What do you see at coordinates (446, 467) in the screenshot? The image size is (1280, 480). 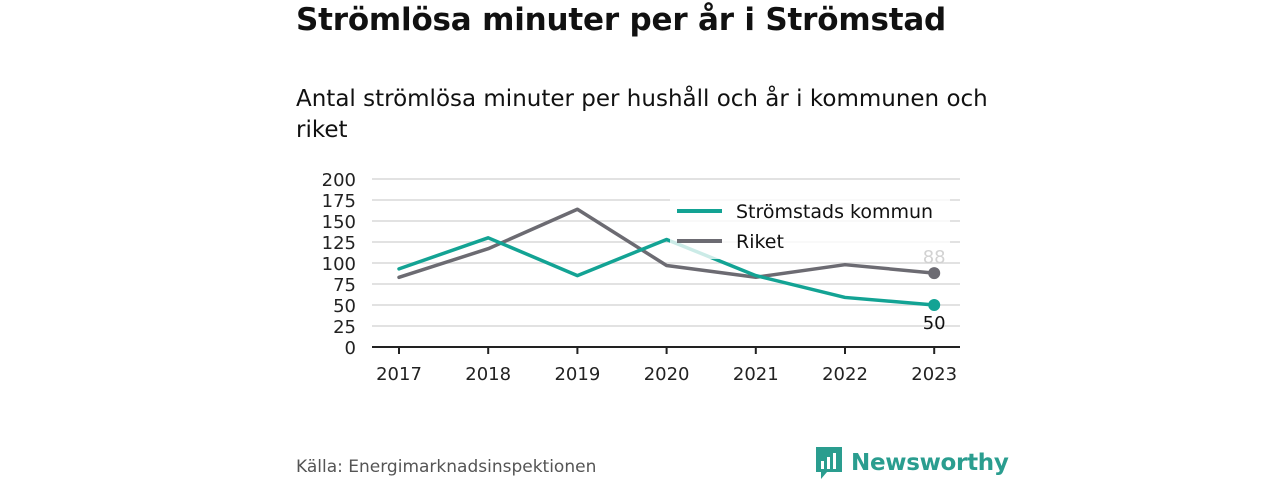 I see `source-note: Källa: Energimarknadsinspektionen` at bounding box center [446, 467].